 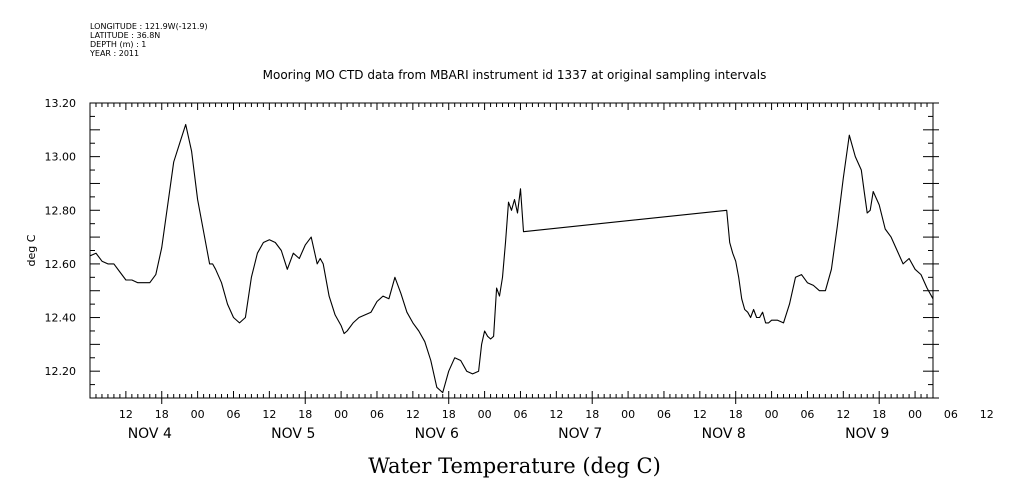 What do you see at coordinates (61, 103) in the screenshot?
I see `y-tick-label: 13.20` at bounding box center [61, 103].